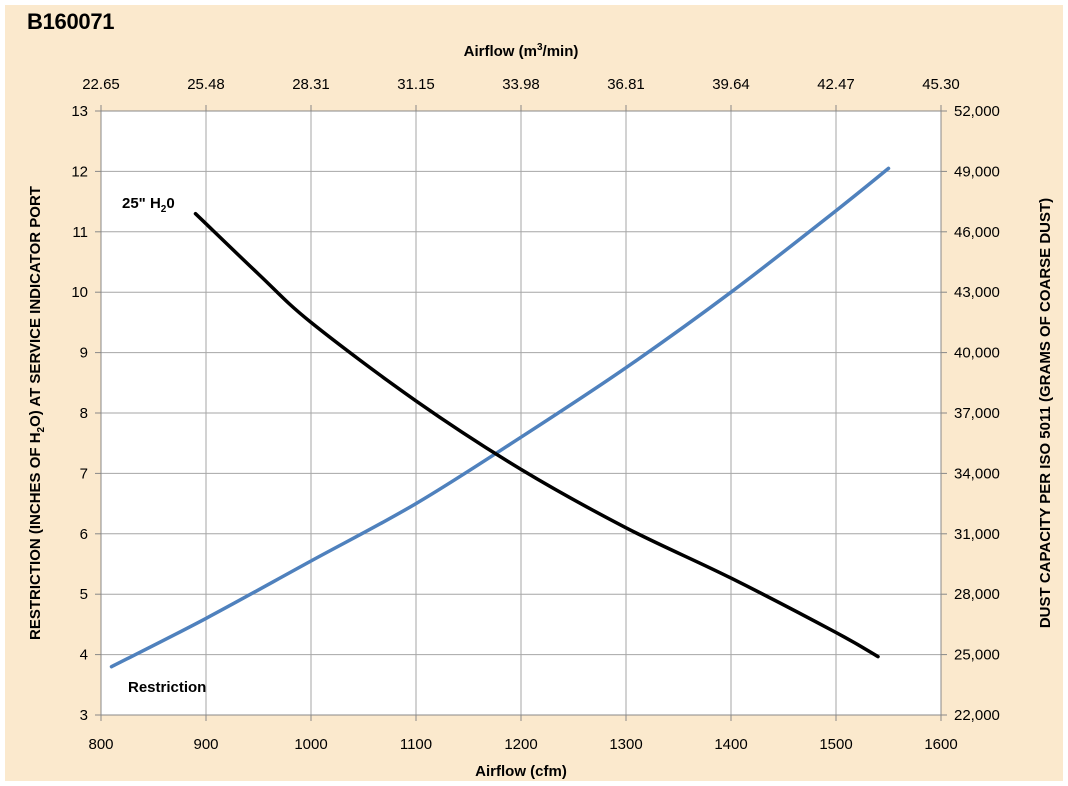  What do you see at coordinates (625, 744) in the screenshot?
I see `tick-label-bottom: 1300` at bounding box center [625, 744].